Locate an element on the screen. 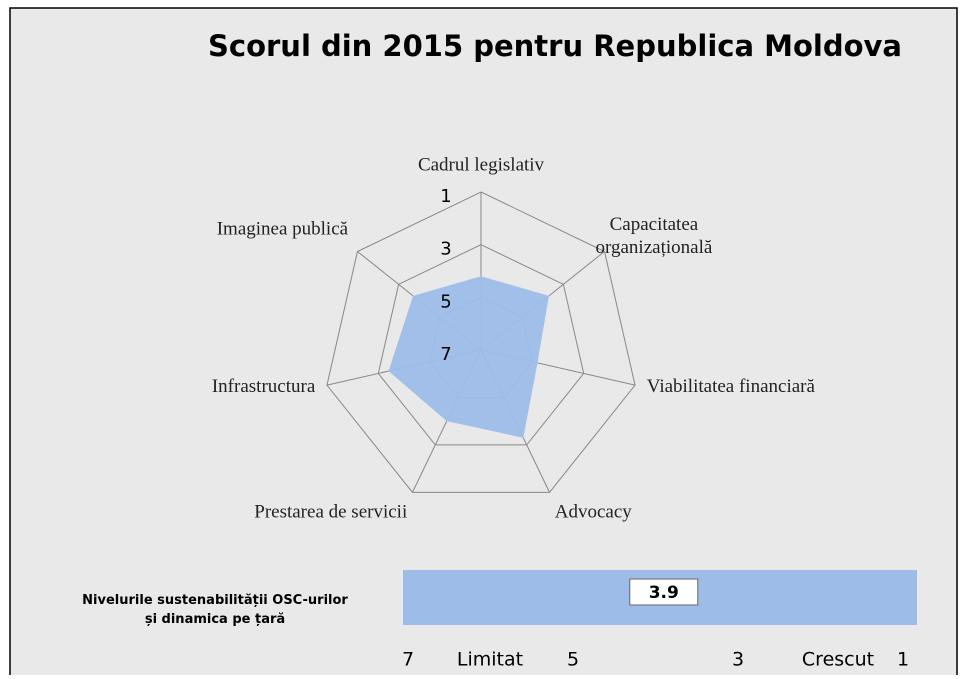 The image size is (960, 679). scale-annotation: Crescut is located at coordinates (838, 660).